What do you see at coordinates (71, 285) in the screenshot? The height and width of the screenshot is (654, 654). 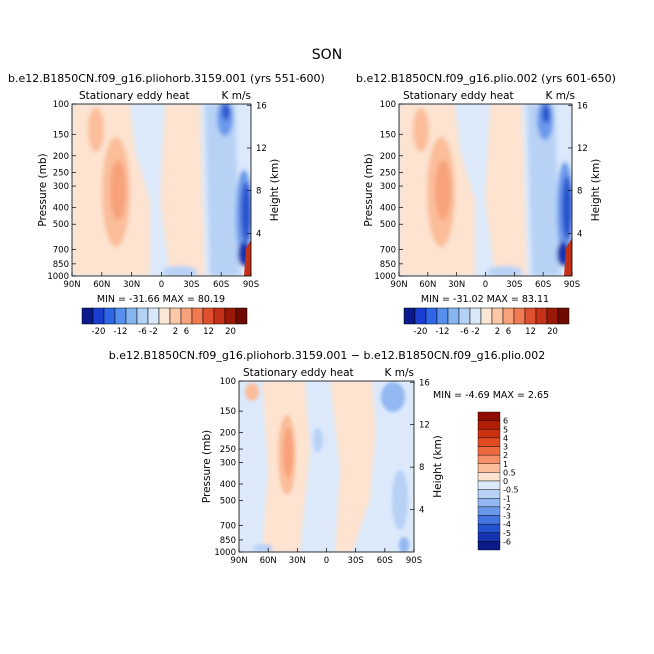 I see `x-tick-label: 90N` at bounding box center [71, 285].